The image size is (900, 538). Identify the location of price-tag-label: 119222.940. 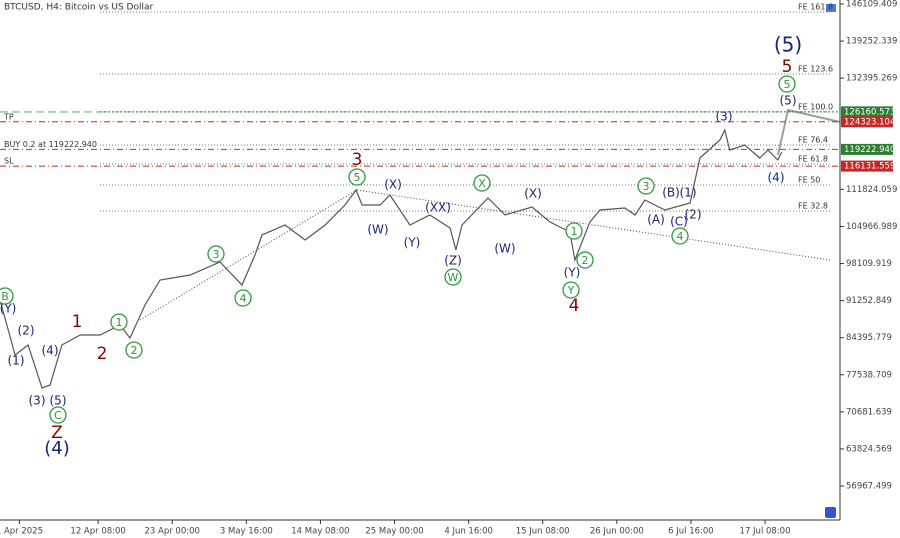
(869, 150).